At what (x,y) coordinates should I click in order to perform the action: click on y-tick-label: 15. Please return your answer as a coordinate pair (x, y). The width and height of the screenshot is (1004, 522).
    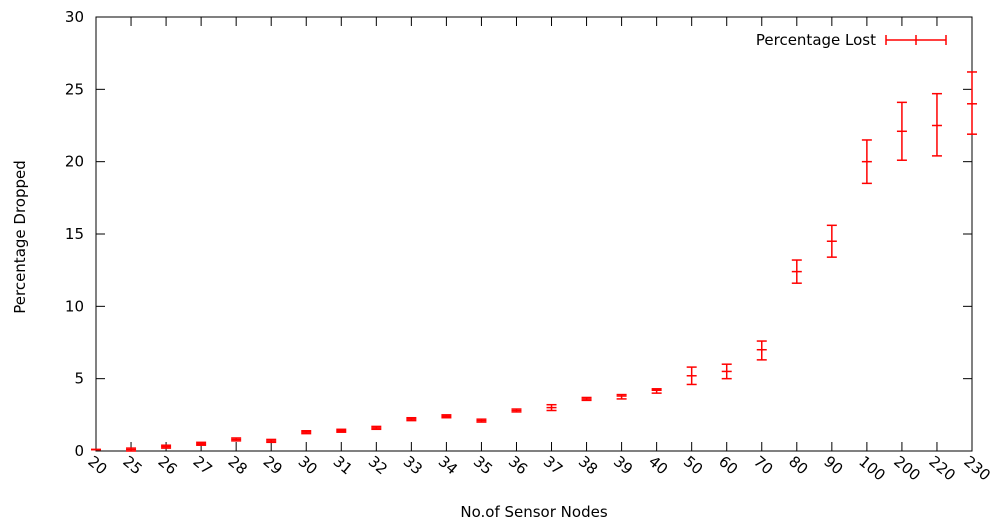
    Looking at the image, I should click on (74, 234).